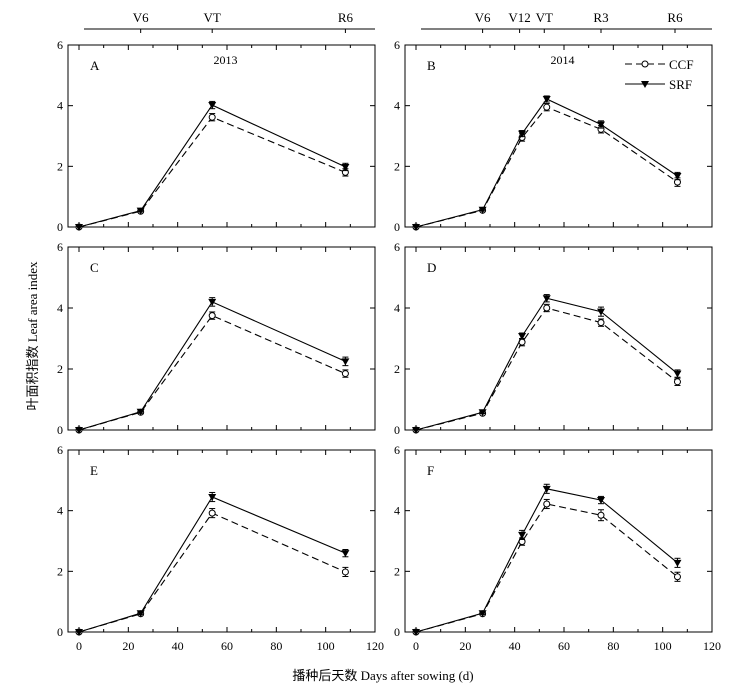 This screenshot has width=738, height=690. I want to click on legend-item-ccf: CCF, so click(659, 64).